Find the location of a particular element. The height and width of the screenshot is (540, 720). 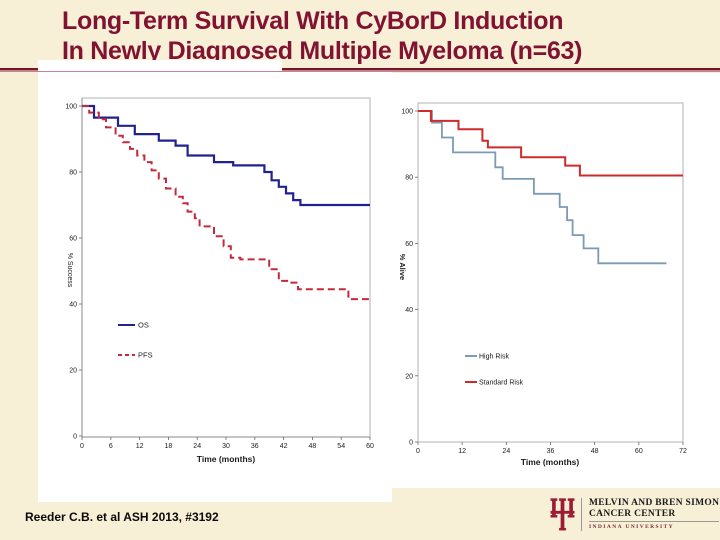

citation: Reeder C.B. et al ASH 2013, #3192 is located at coordinates (122, 517).